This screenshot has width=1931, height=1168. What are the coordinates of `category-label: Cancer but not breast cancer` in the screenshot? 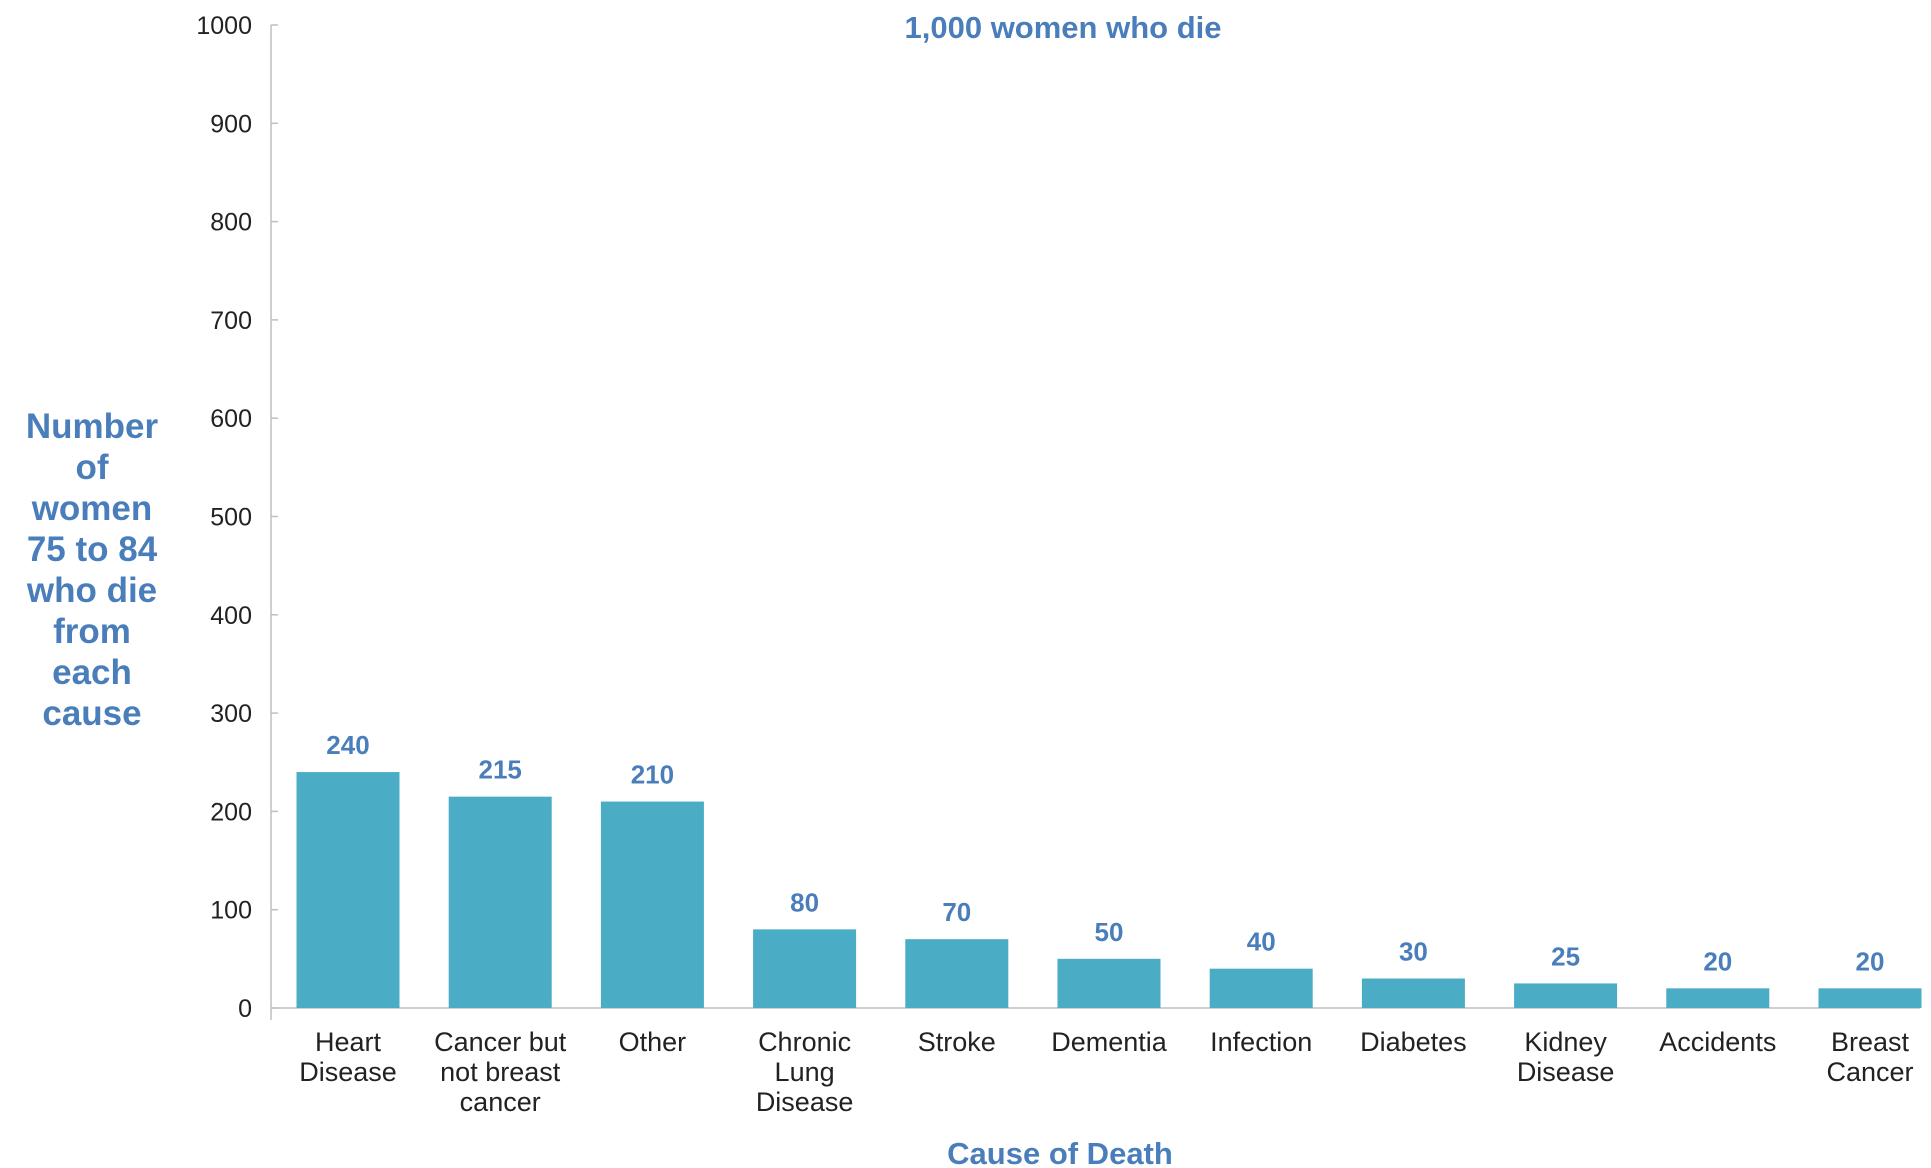 It's located at (500, 1072).